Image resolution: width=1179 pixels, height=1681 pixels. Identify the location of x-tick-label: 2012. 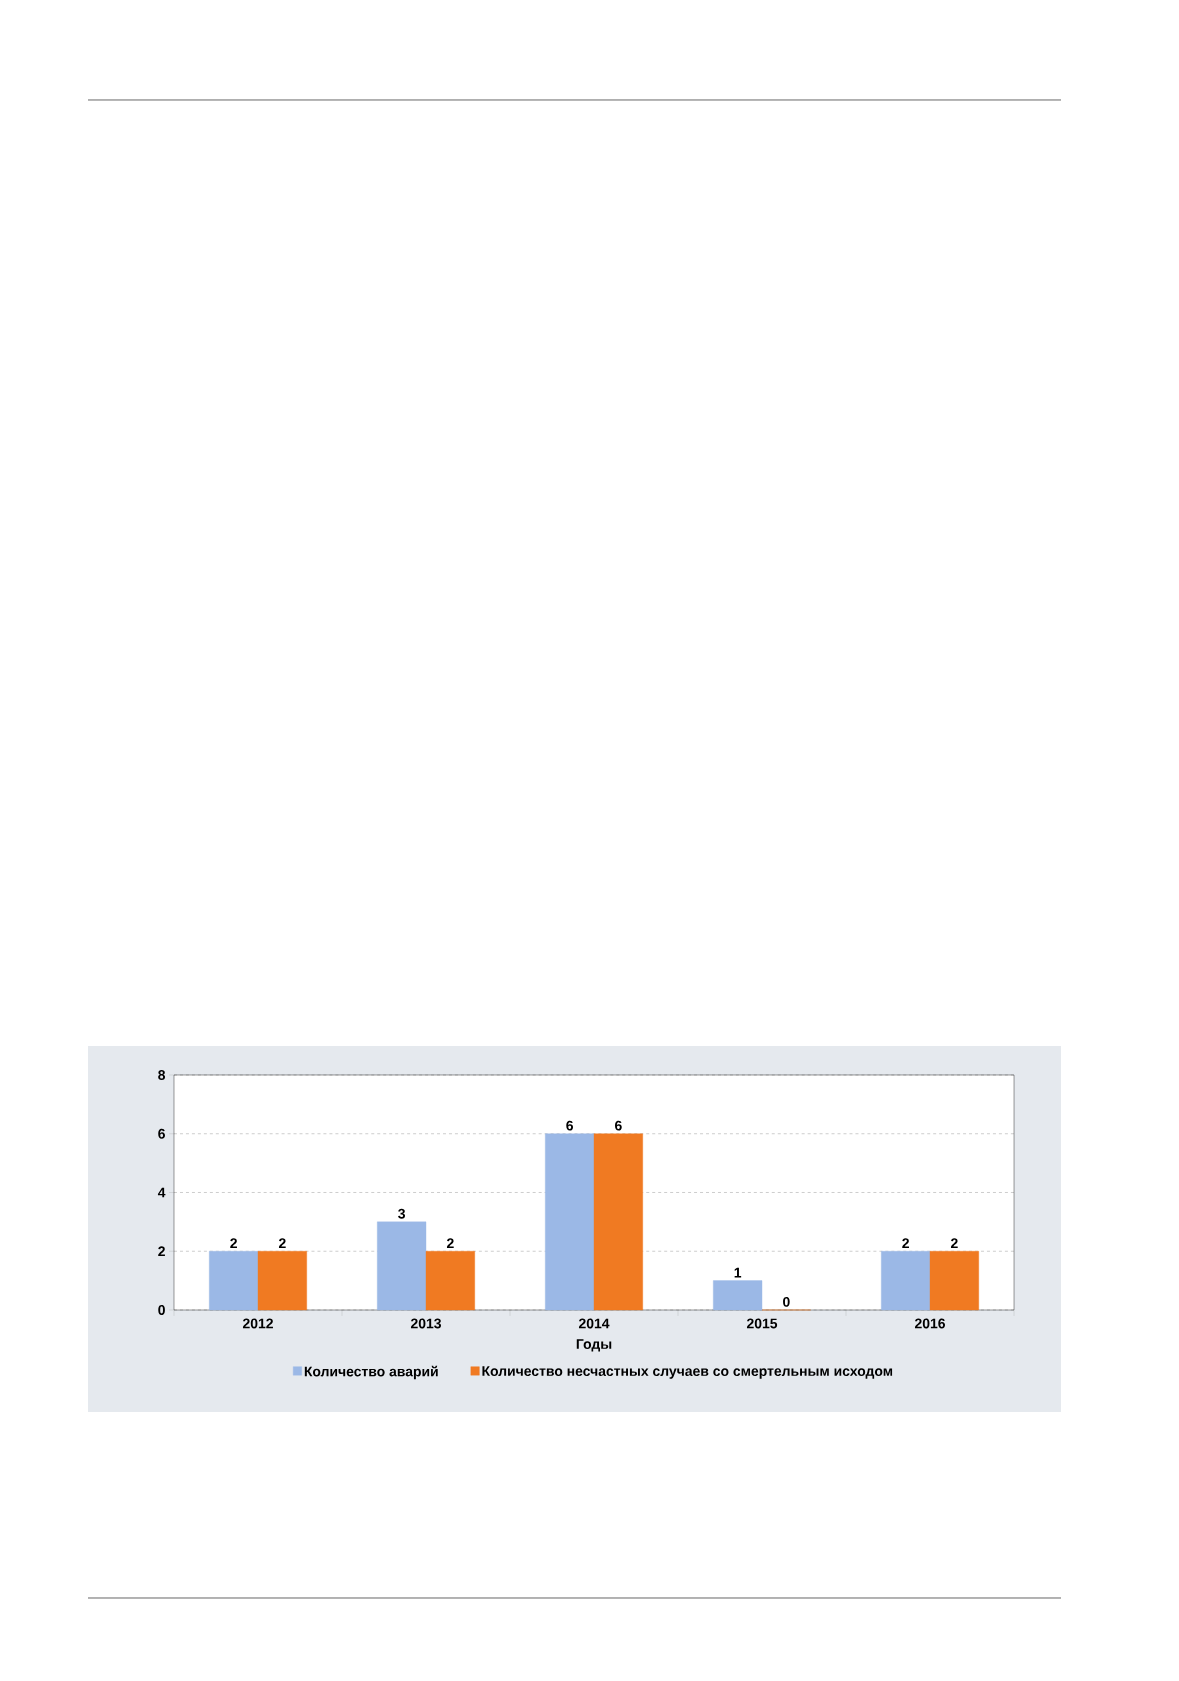
(257, 1323).